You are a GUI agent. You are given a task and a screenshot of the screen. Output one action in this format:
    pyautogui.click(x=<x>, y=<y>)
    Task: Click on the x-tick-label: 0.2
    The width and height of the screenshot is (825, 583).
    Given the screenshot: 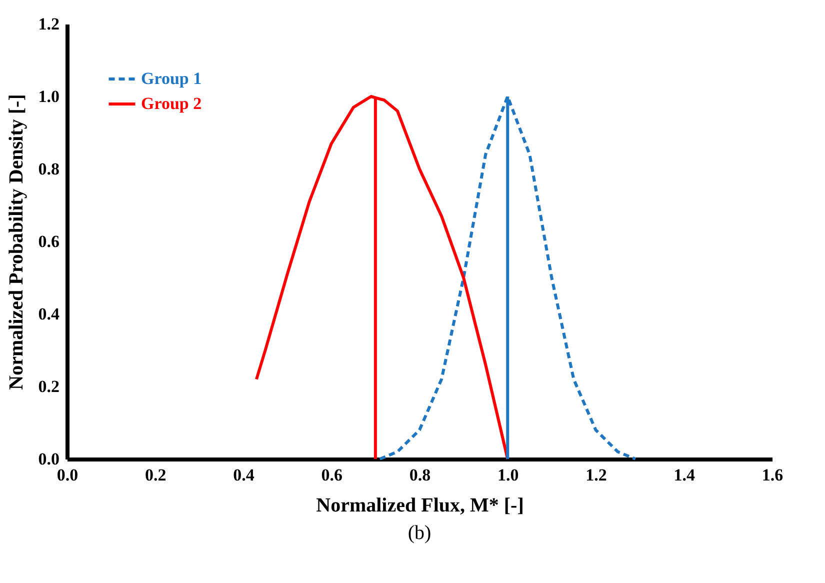 What is the action you would take?
    pyautogui.click(x=155, y=475)
    